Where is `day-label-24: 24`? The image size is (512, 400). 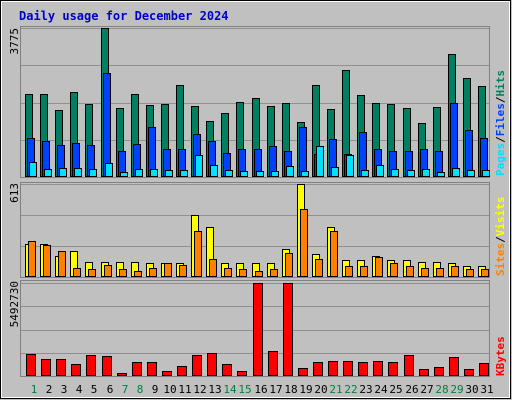
day-label-24: 24 is located at coordinates (381, 389).